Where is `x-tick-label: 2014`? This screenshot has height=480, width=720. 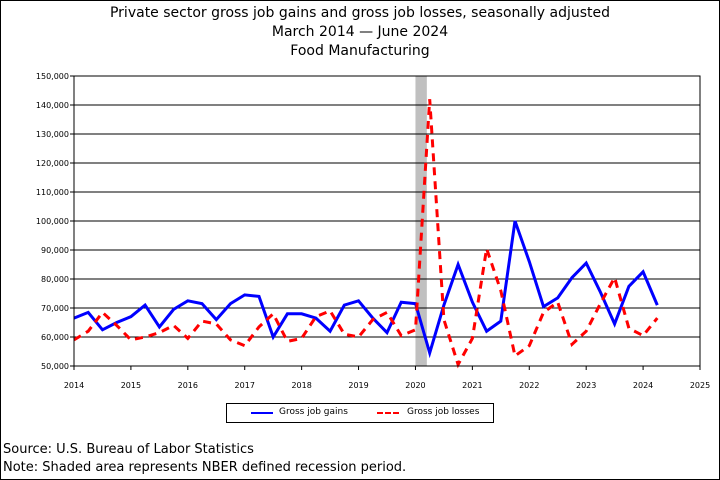 x-tick-label: 2014 is located at coordinates (74, 385).